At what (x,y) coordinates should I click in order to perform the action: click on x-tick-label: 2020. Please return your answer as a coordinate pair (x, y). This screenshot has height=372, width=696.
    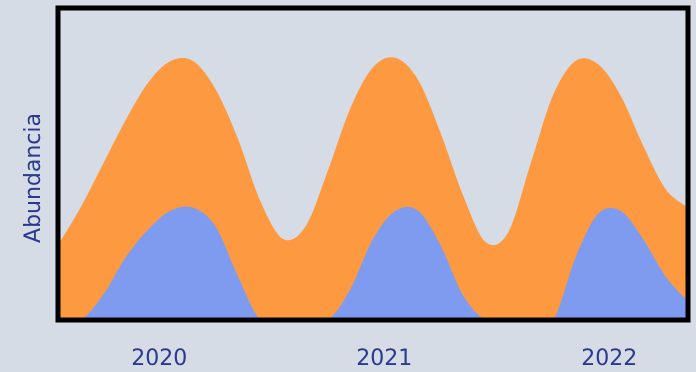
    Looking at the image, I should click on (159, 358).